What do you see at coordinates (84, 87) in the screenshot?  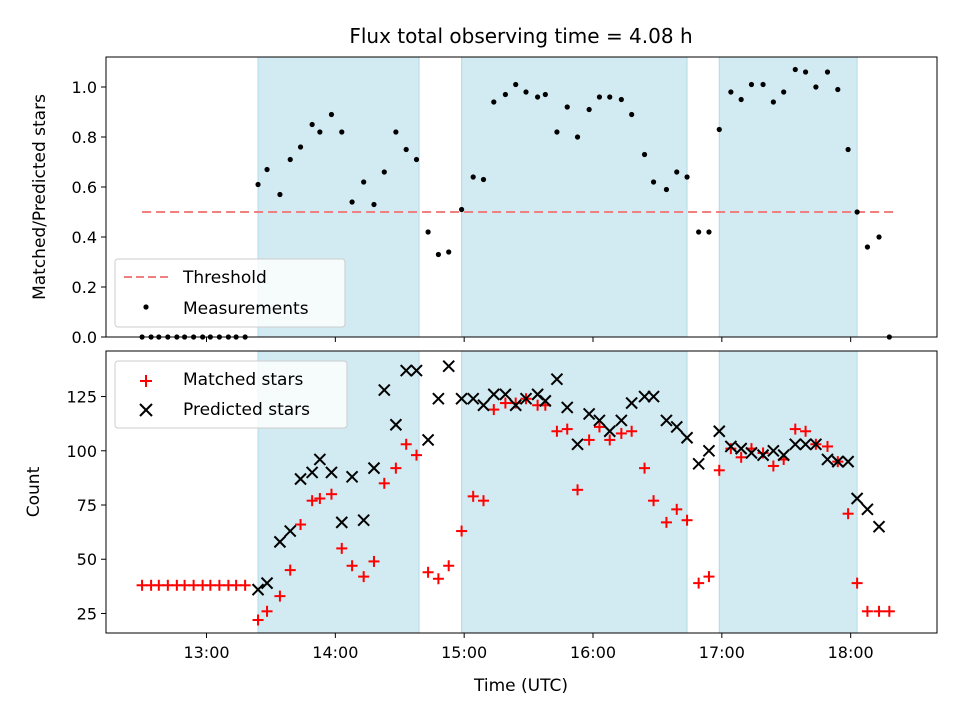 I see `top-y-tick-label-1.0: 1.0` at bounding box center [84, 87].